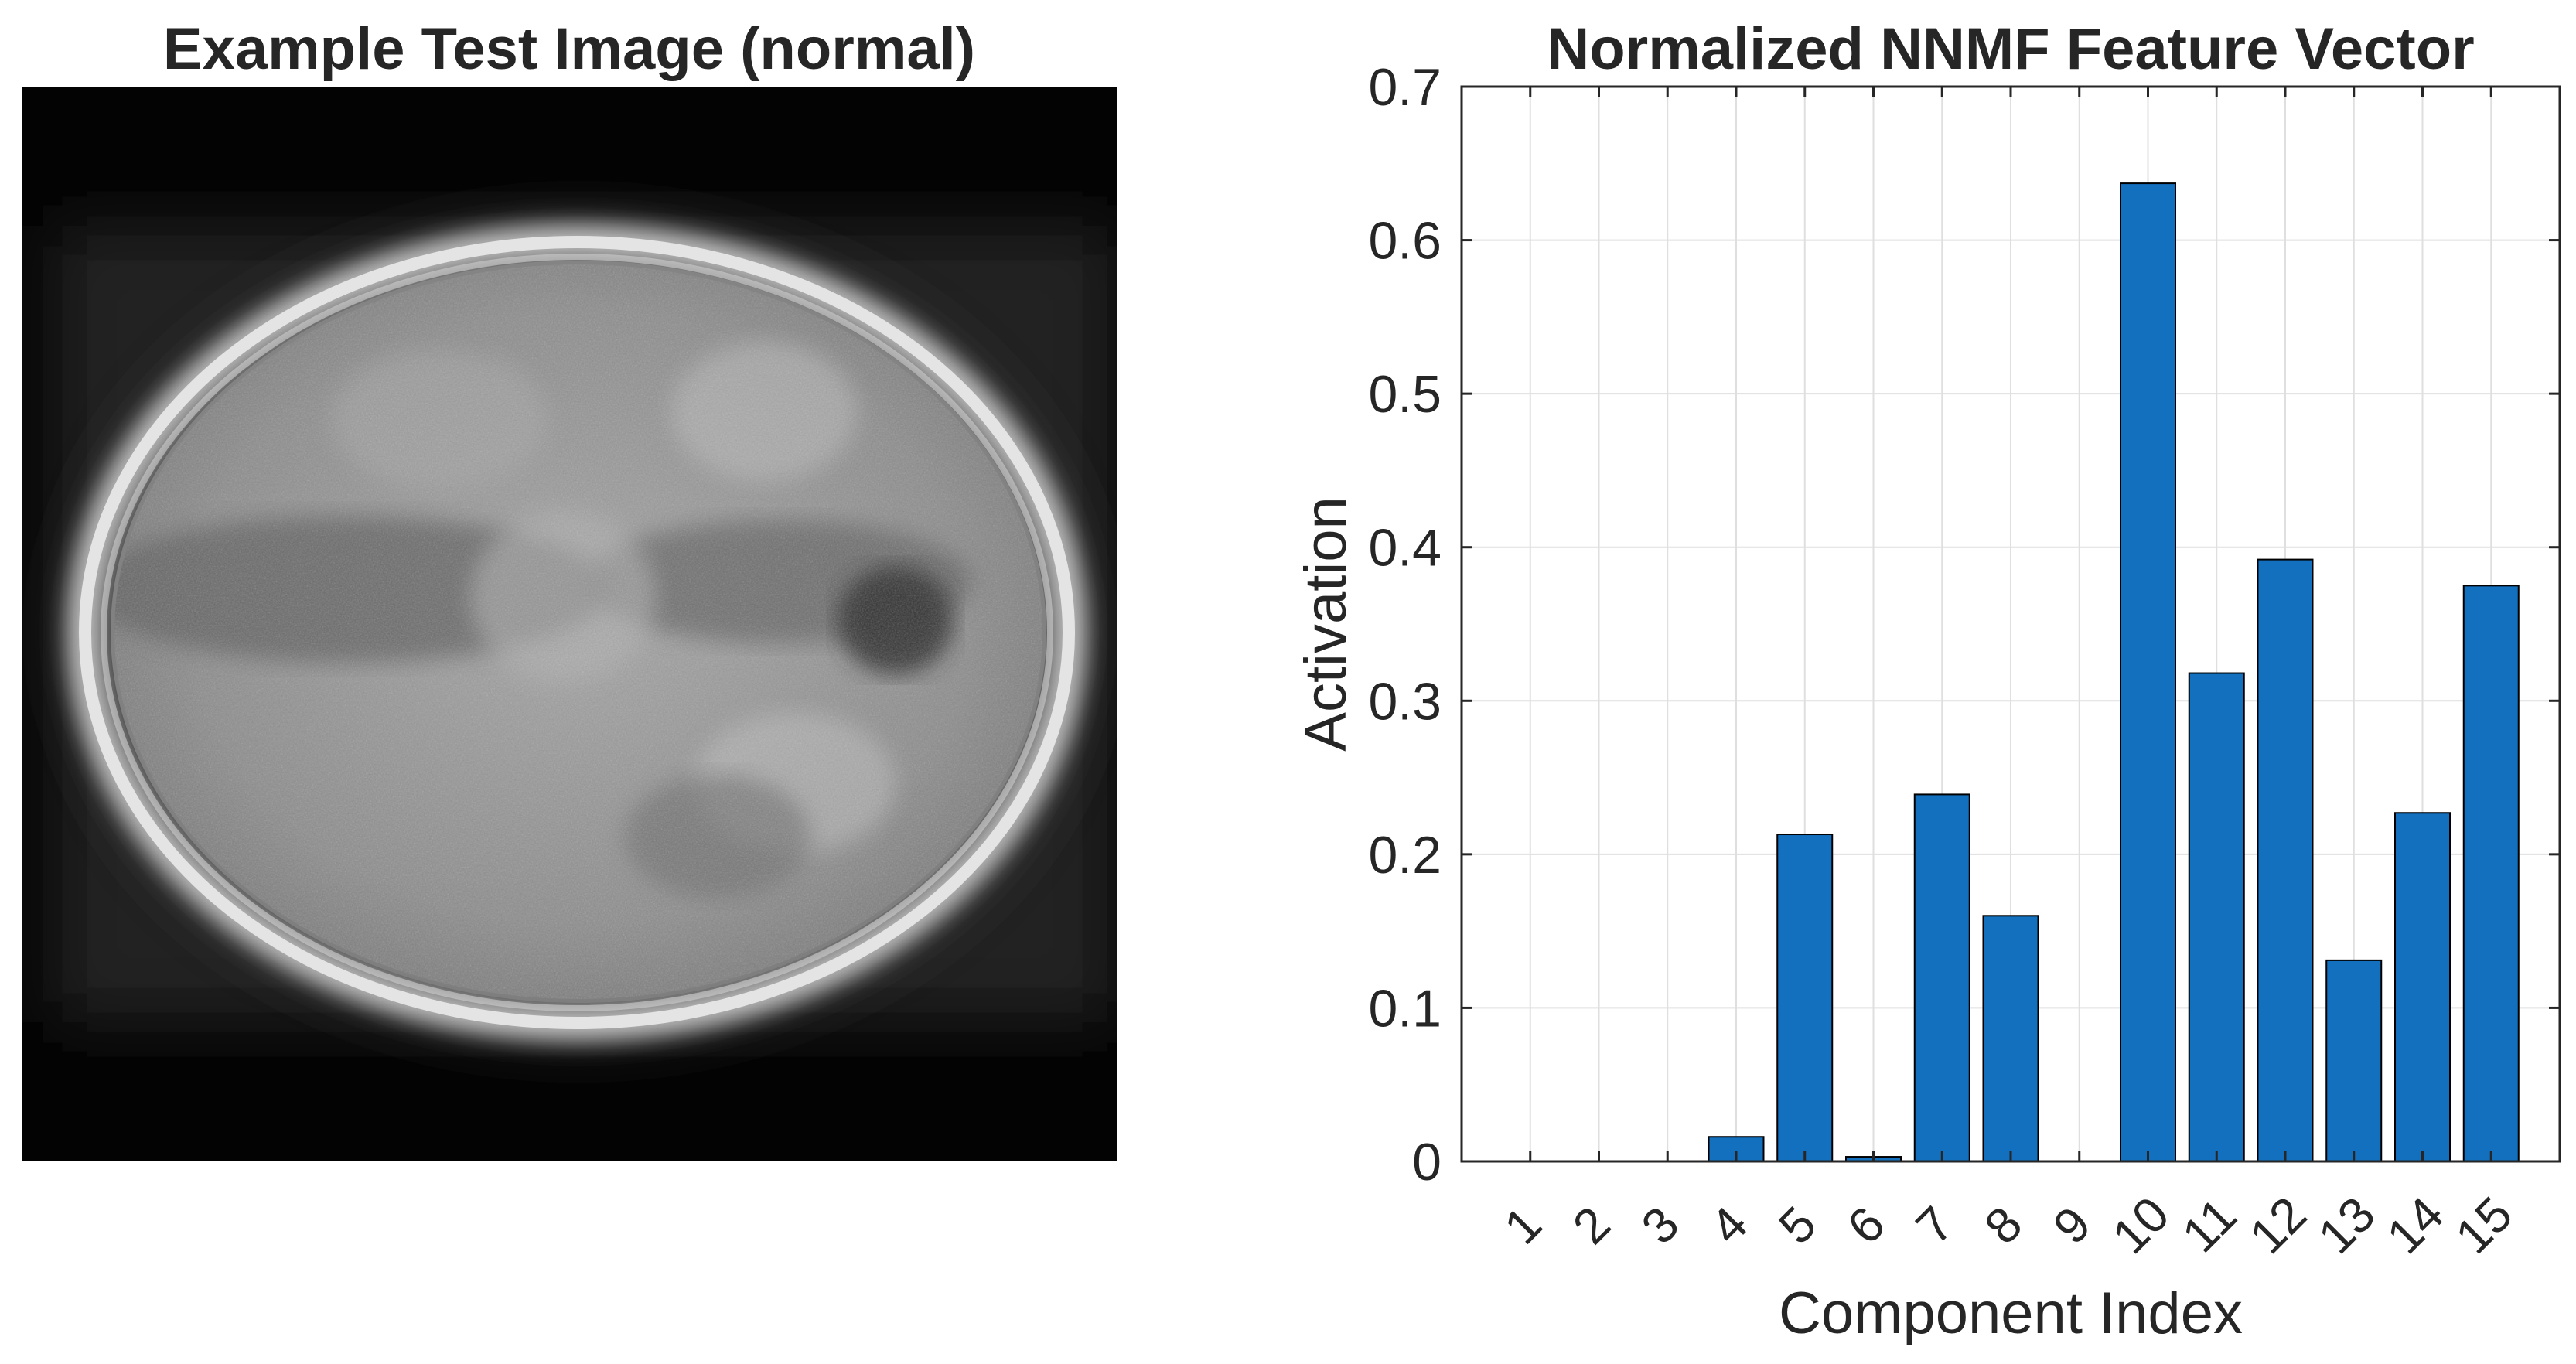 This screenshot has width=2576, height=1364. I want to click on y-tick-label: 0.1, so click(1405, 1009).